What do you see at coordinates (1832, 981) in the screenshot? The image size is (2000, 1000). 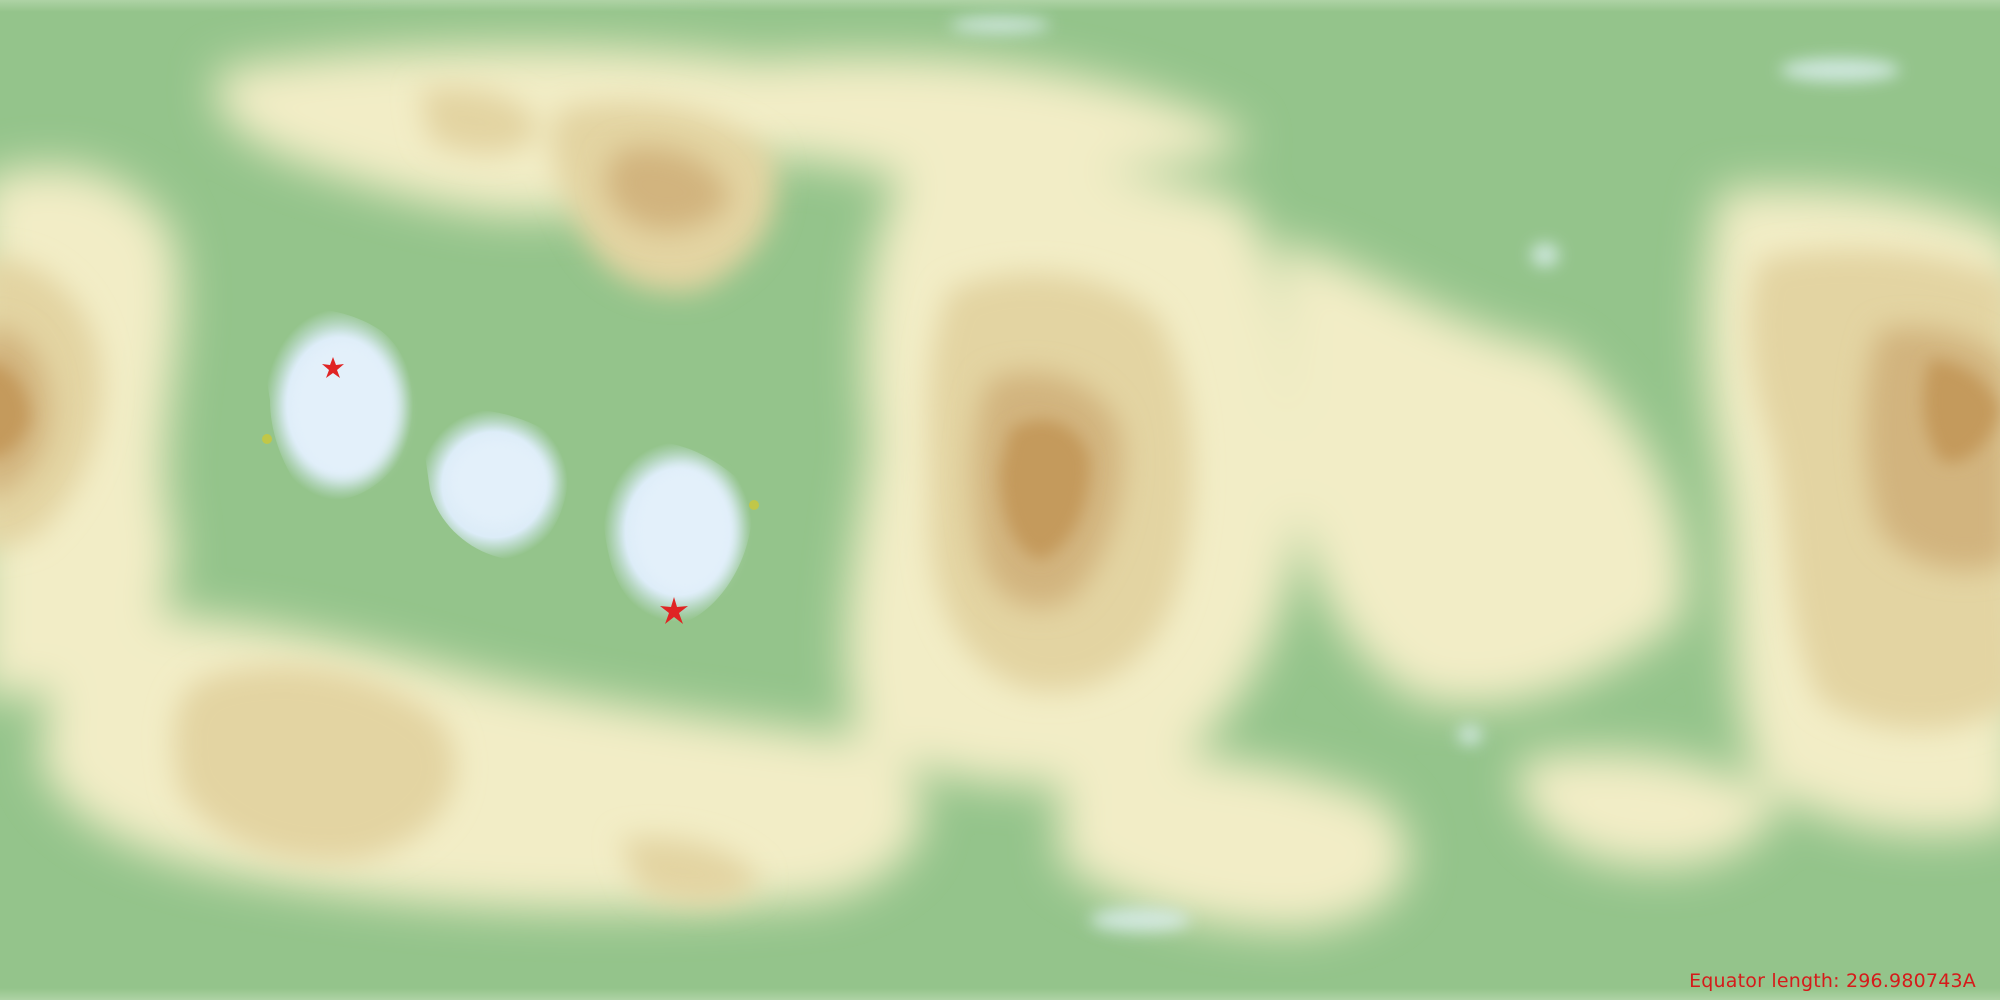 I see `equator-length-label: Equator length: 296.980743A` at bounding box center [1832, 981].